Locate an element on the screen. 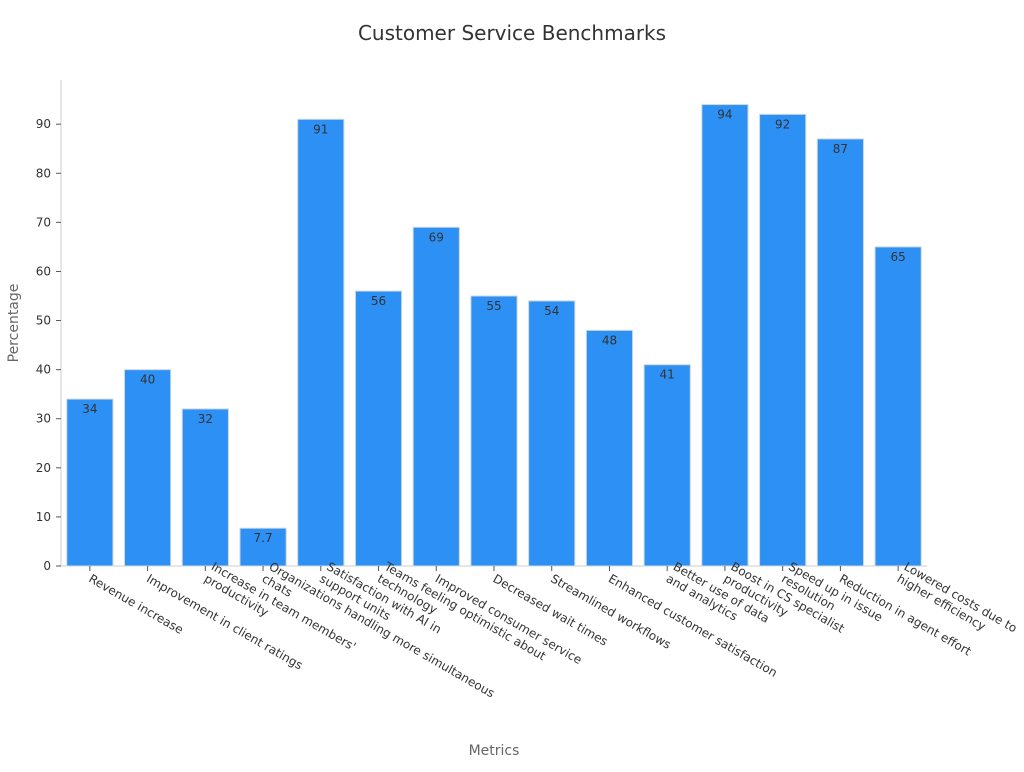 The image size is (1024, 772). bar-value-label: 55 is located at coordinates (493, 306).